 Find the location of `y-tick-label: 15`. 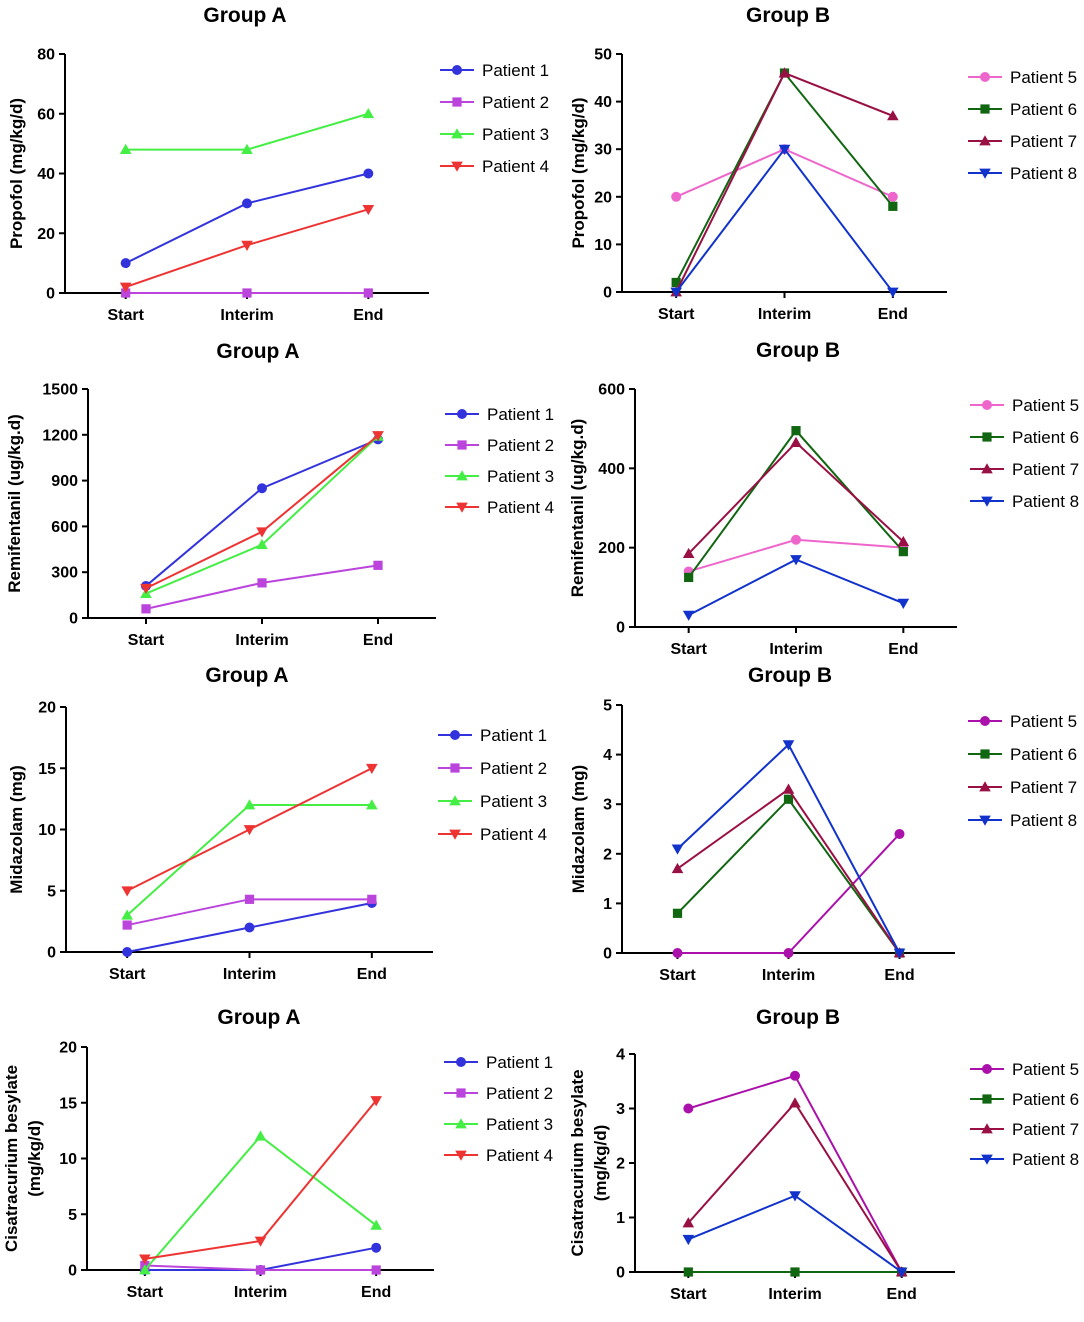

y-tick-label: 15 is located at coordinates (47, 769).